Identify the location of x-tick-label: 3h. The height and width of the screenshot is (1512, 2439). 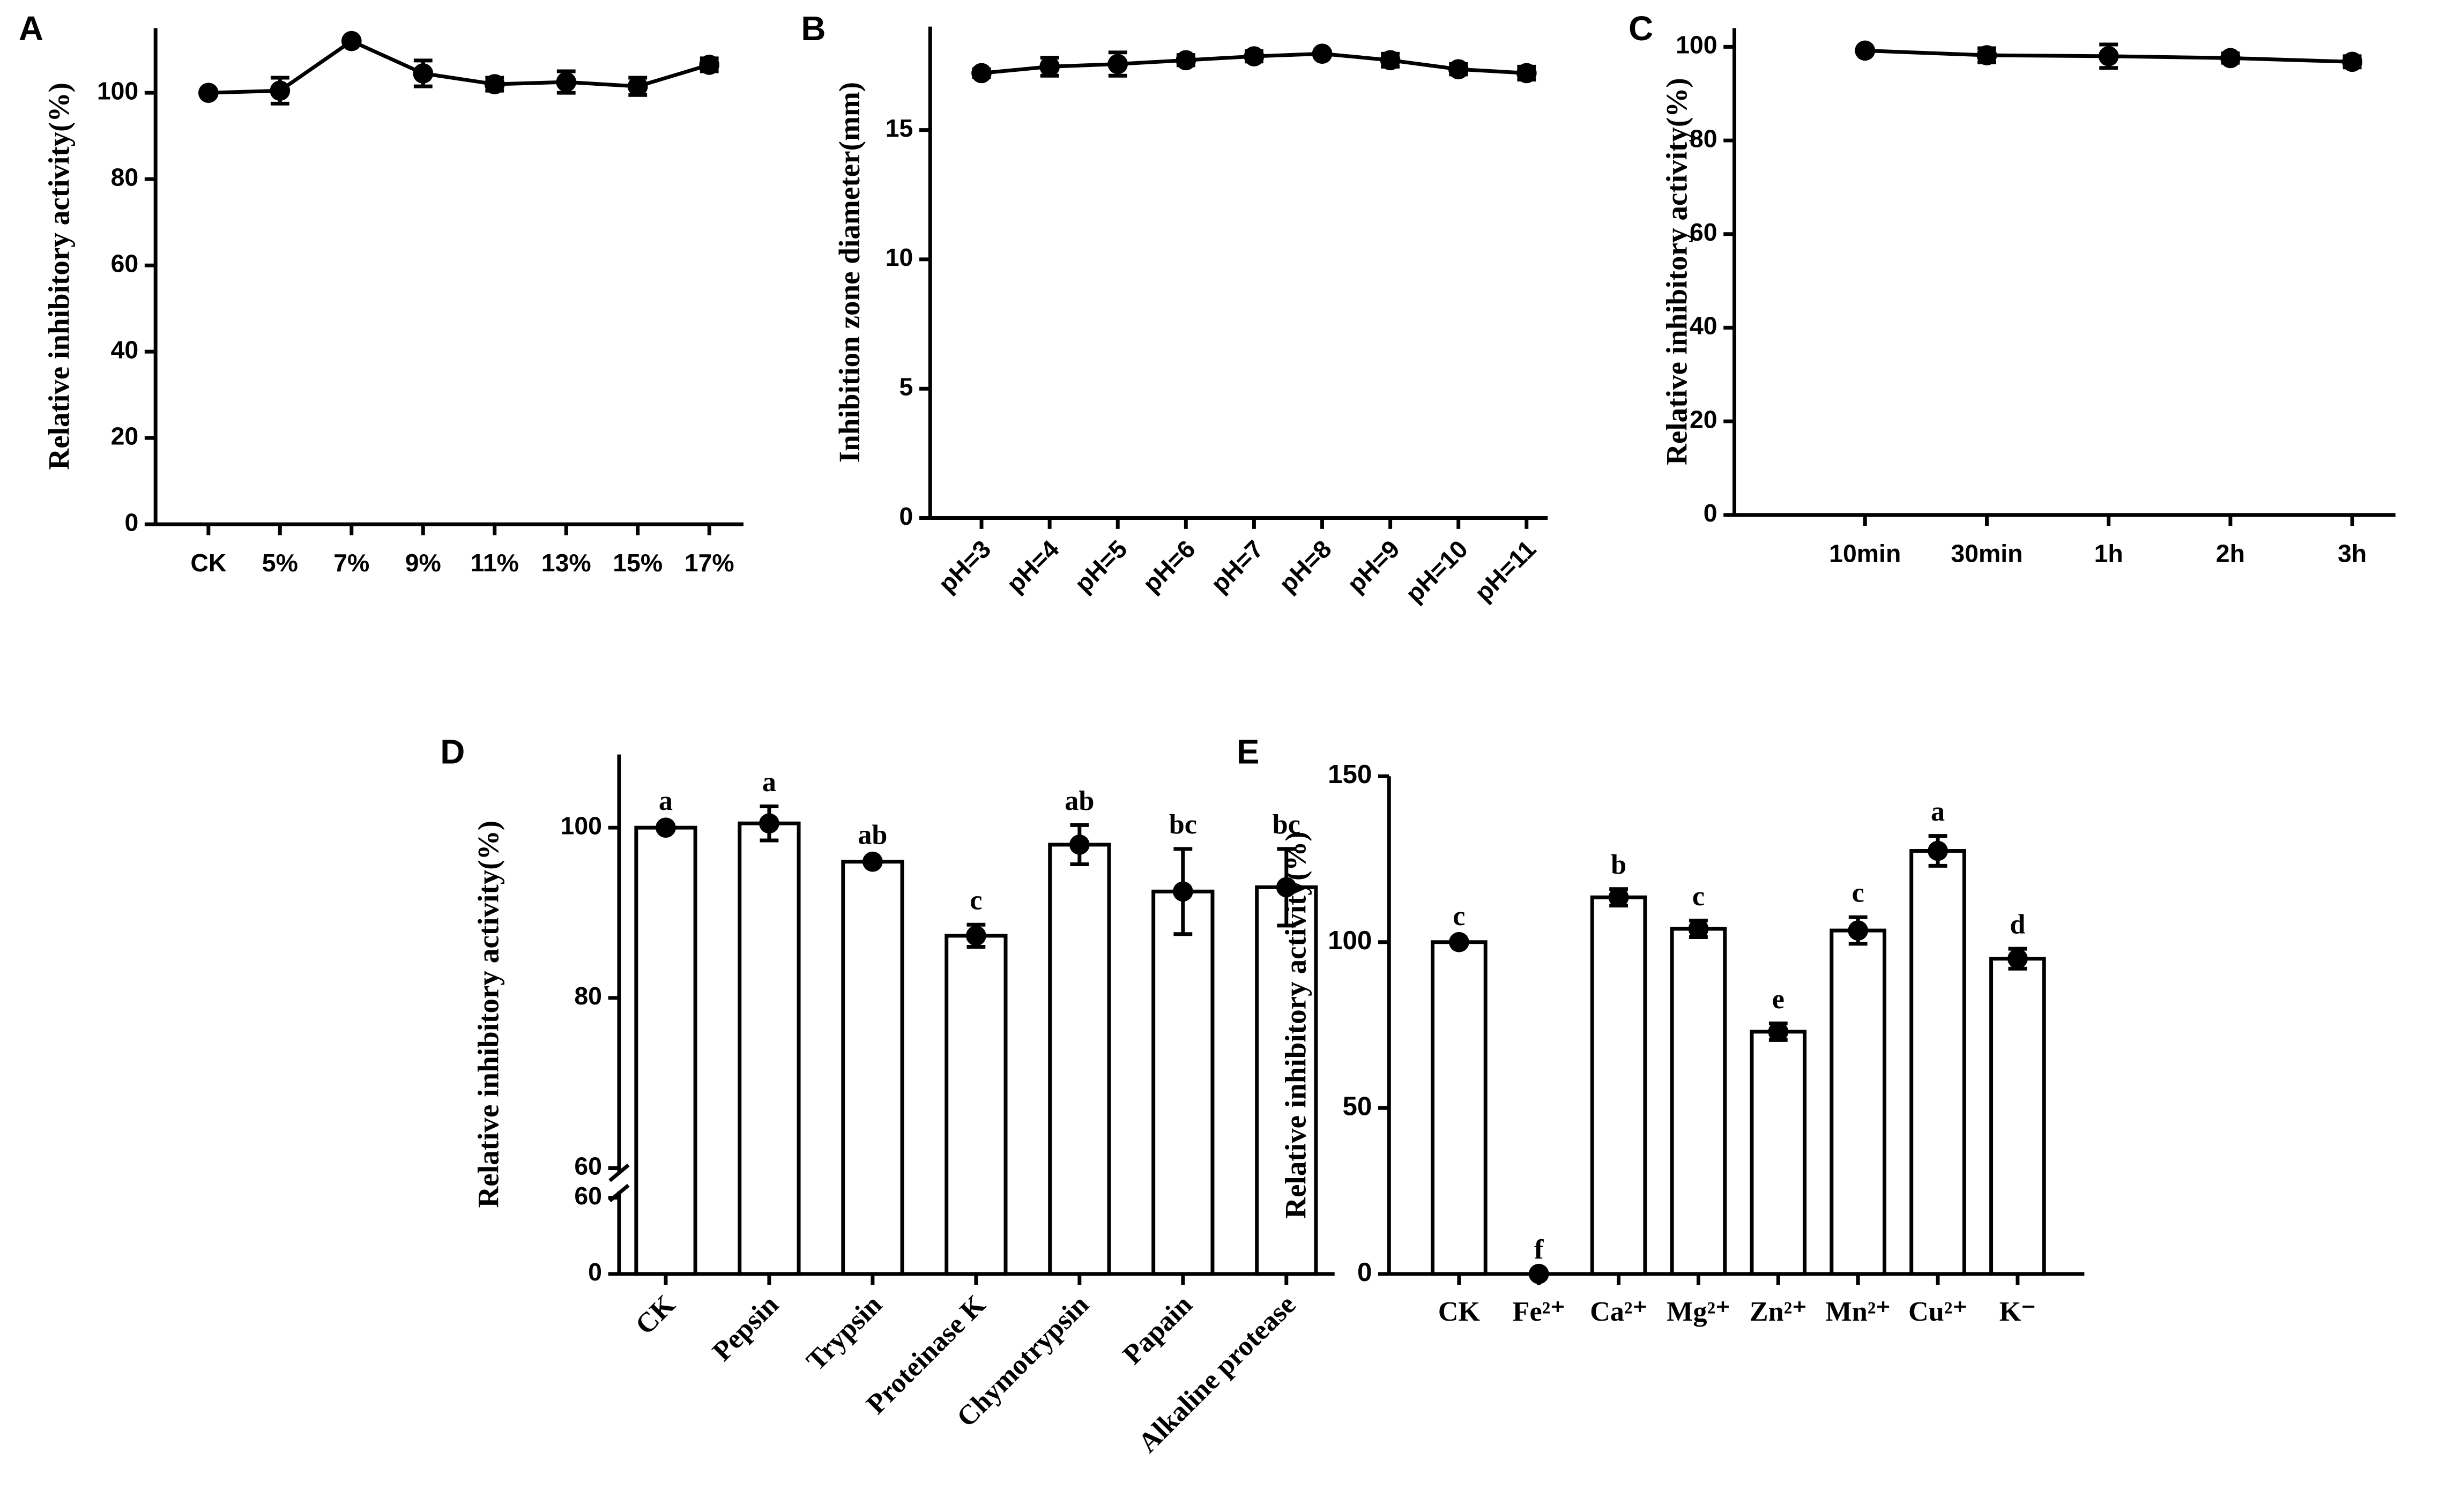
(2352, 553).